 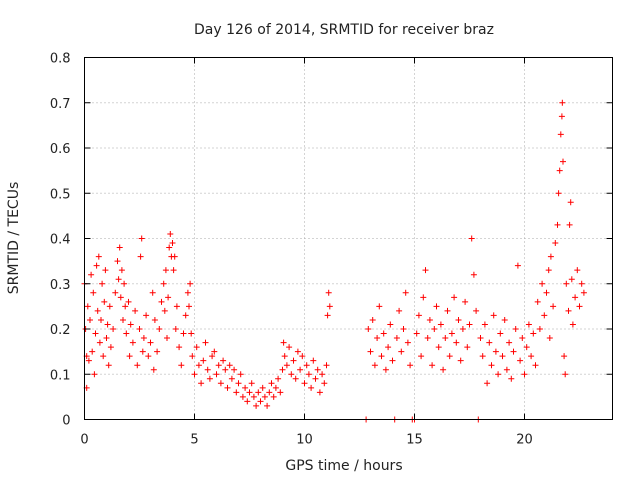 What do you see at coordinates (84, 440) in the screenshot?
I see `x-tick-label: 0` at bounding box center [84, 440].